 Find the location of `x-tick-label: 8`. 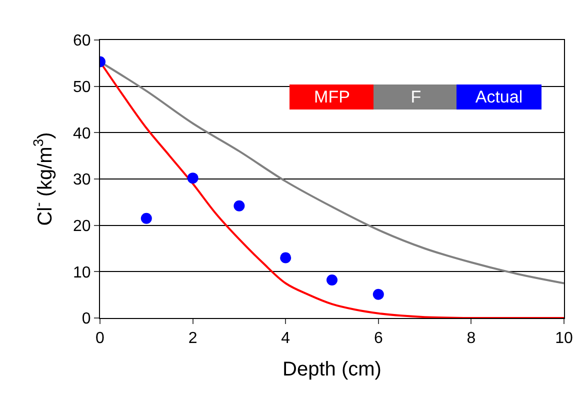

x-tick-label: 8 is located at coordinates (471, 339).